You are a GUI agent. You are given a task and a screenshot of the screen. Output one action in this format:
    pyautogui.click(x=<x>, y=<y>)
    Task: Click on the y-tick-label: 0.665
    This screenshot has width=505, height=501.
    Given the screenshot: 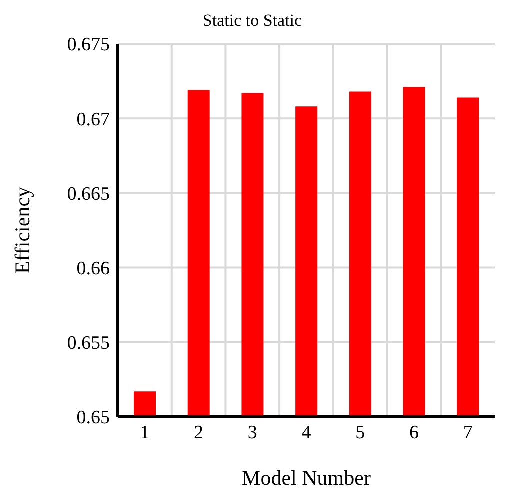 What is the action you would take?
    pyautogui.click(x=88, y=194)
    